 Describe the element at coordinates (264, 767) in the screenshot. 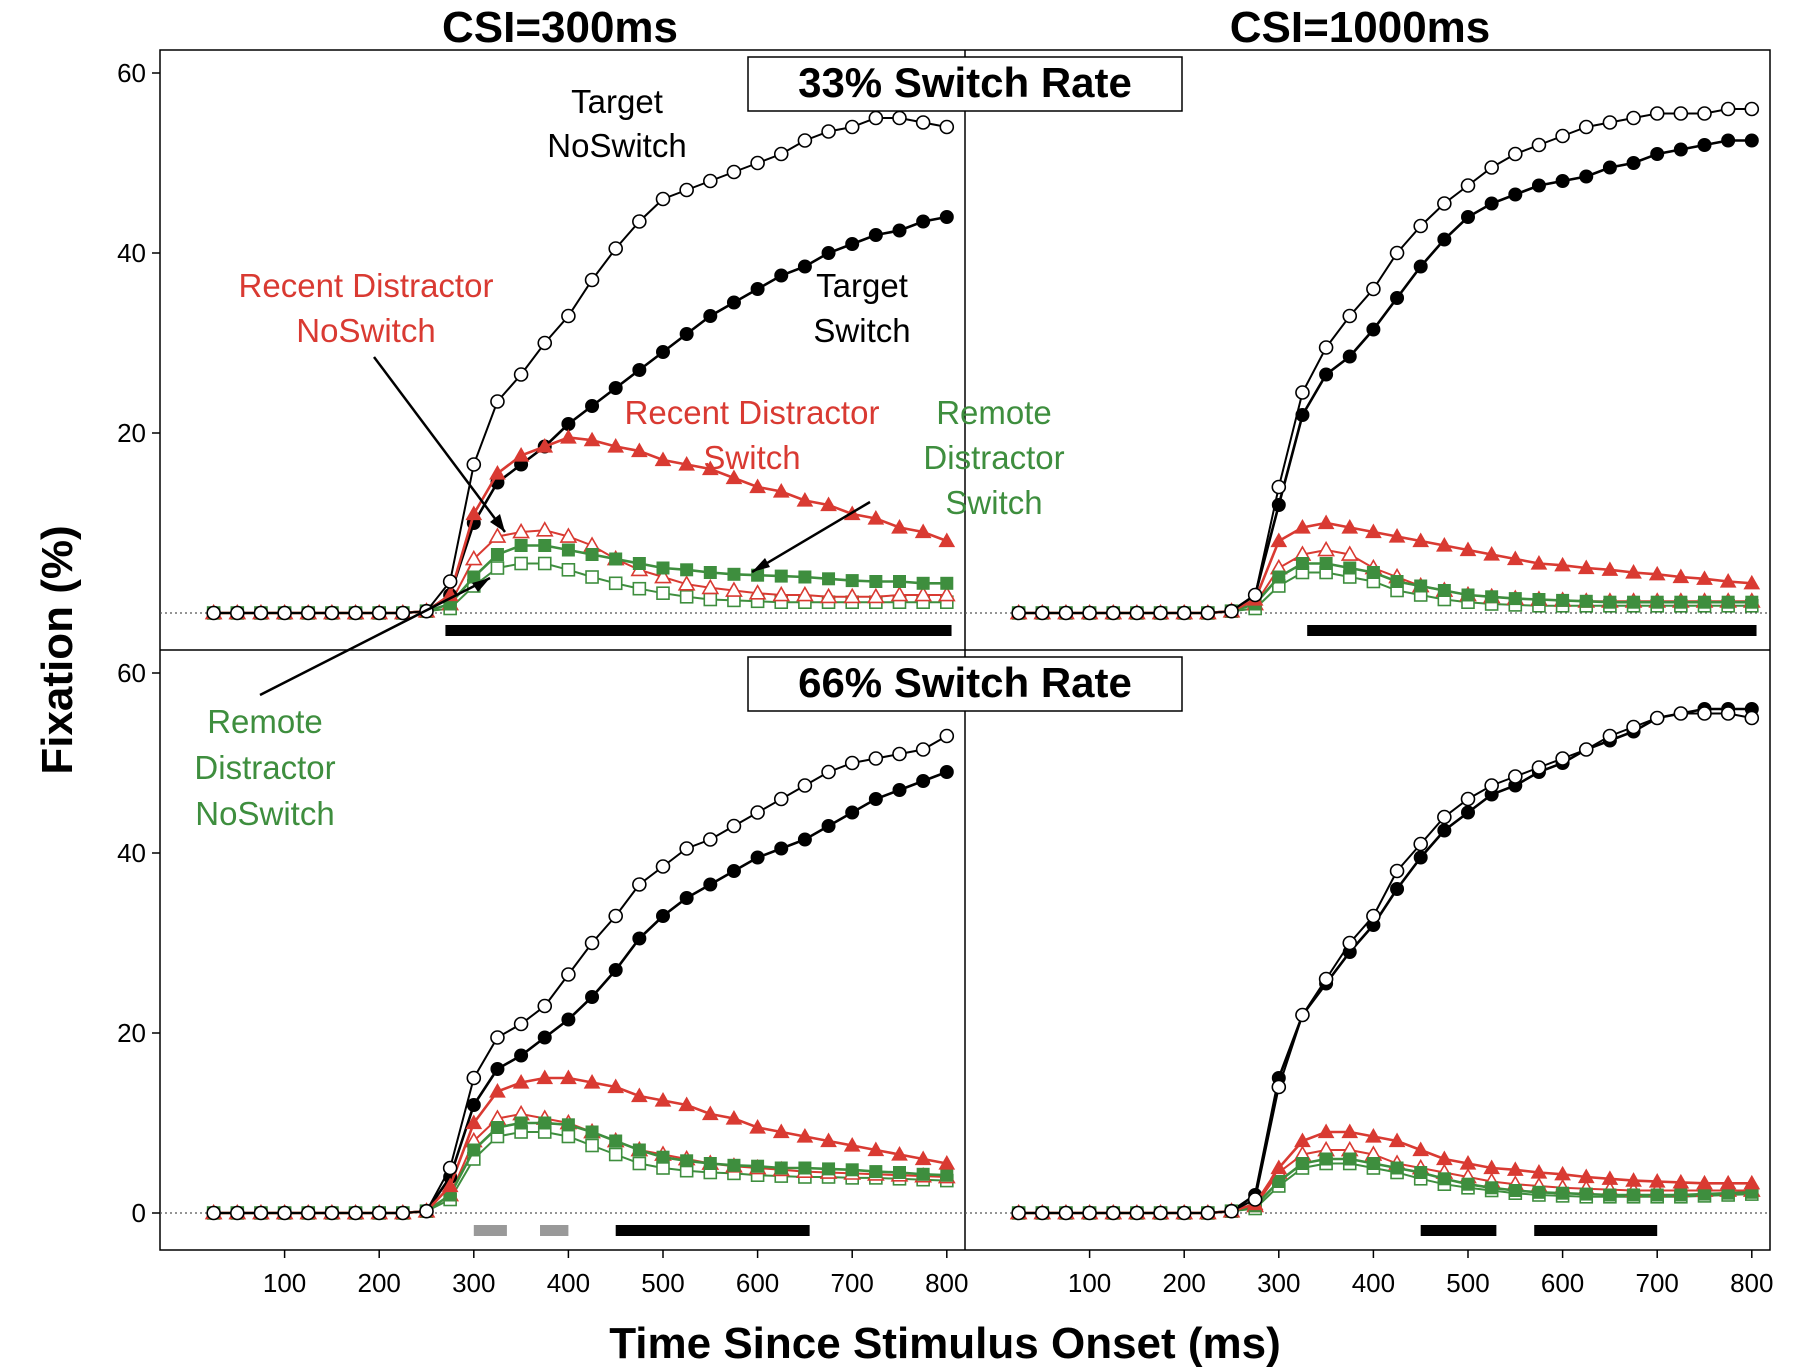

I see `label-remote-noswitch-2: Distractor` at that location.